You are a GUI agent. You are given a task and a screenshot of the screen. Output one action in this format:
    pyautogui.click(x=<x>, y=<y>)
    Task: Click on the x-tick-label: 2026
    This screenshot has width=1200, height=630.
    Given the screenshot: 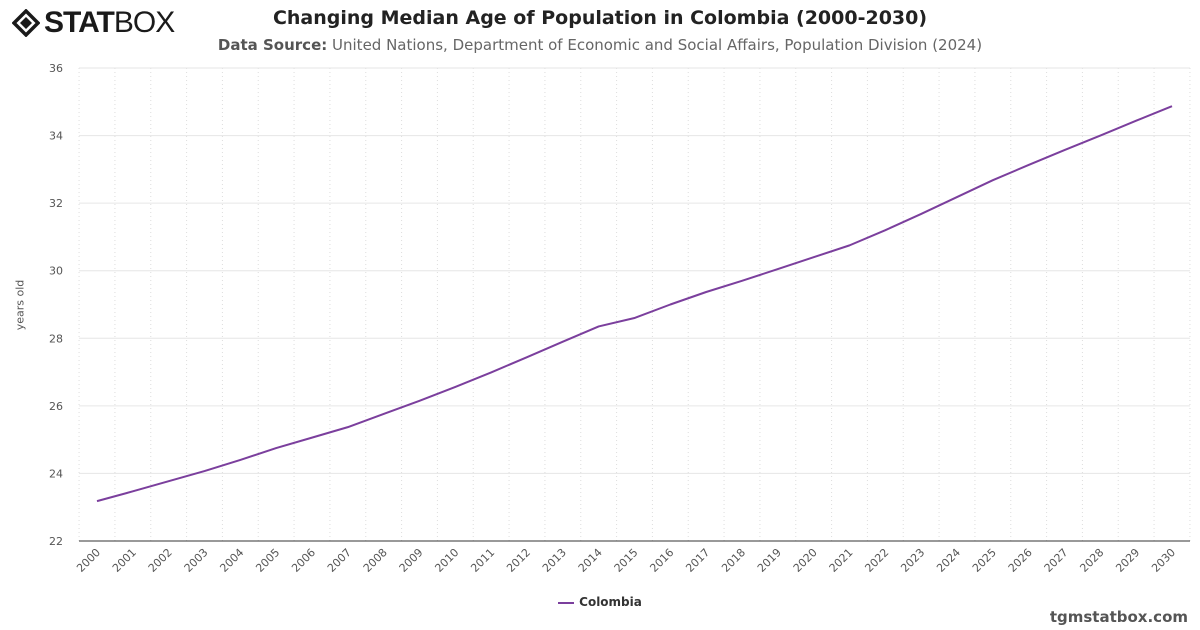 What is the action you would take?
    pyautogui.click(x=1020, y=560)
    